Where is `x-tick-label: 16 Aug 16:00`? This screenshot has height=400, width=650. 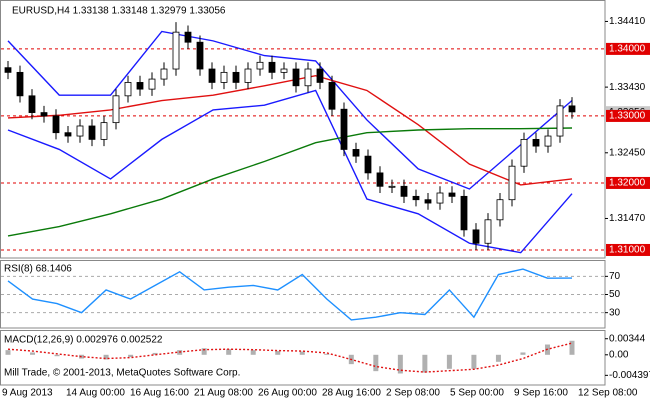 x-tick-label: 16 Aug 16:00 is located at coordinates (159, 393).